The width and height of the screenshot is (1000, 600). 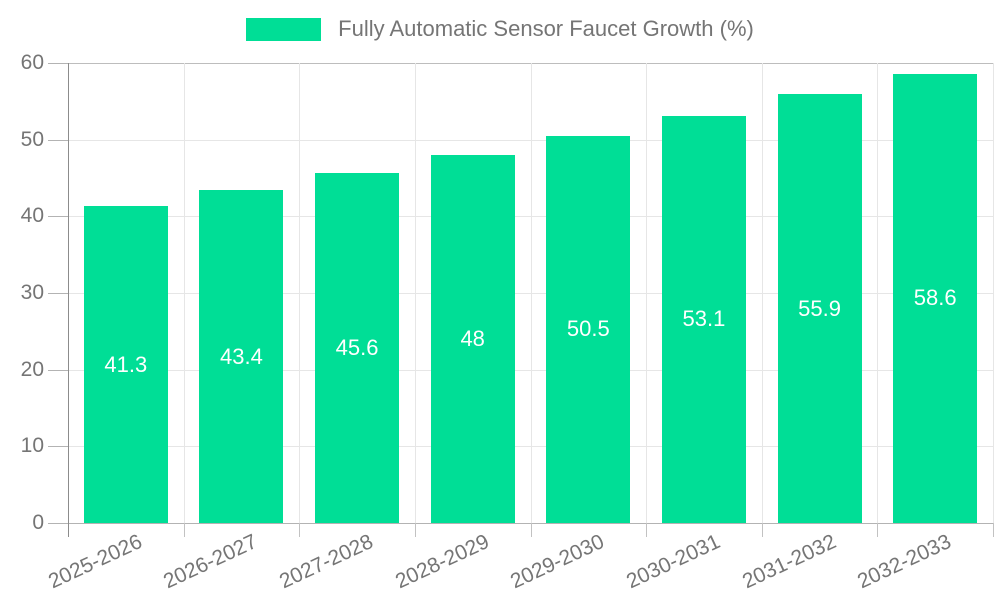 What do you see at coordinates (789, 562) in the screenshot?
I see `x-axis-label: 2031-2032` at bounding box center [789, 562].